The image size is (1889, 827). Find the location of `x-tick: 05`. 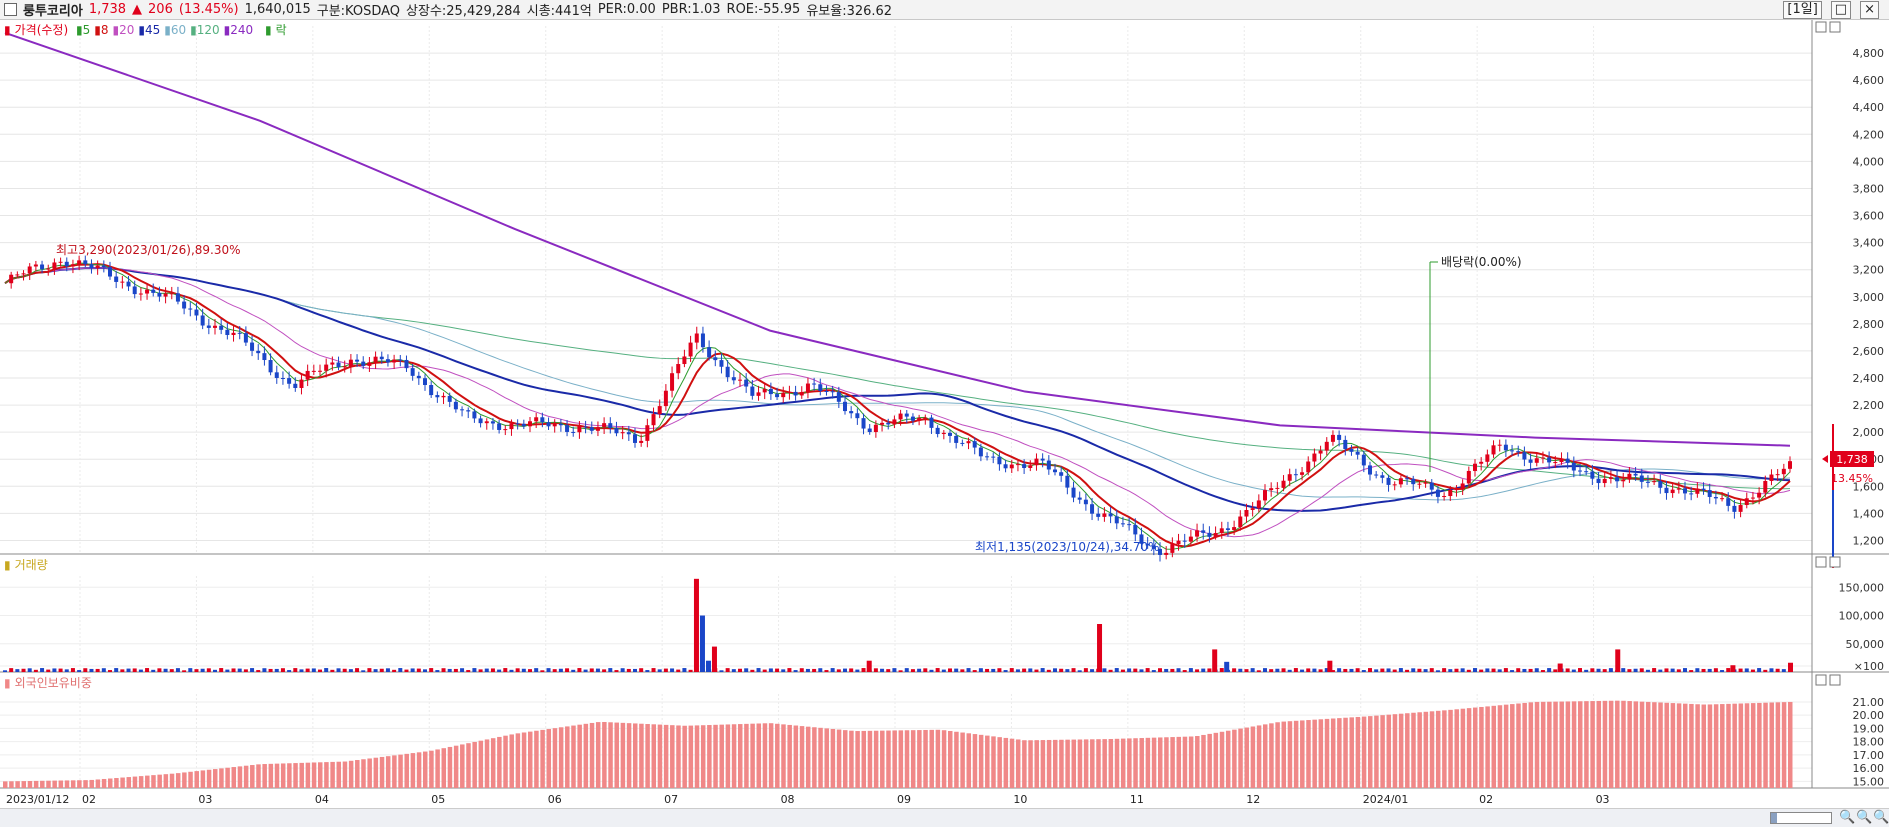

x-tick: 05 is located at coordinates (438, 799).